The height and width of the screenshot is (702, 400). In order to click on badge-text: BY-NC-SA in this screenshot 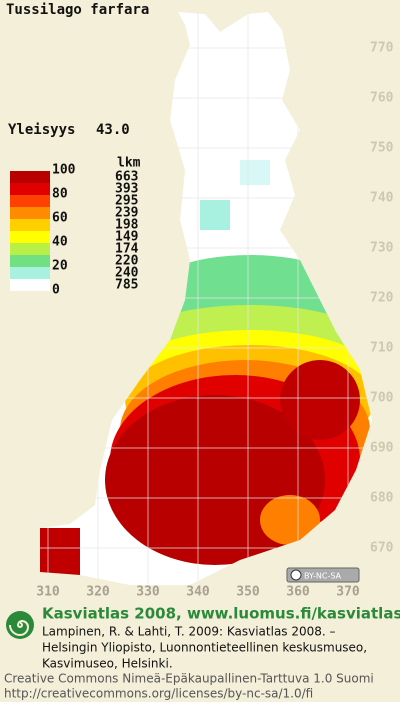, I will do `click(323, 576)`.